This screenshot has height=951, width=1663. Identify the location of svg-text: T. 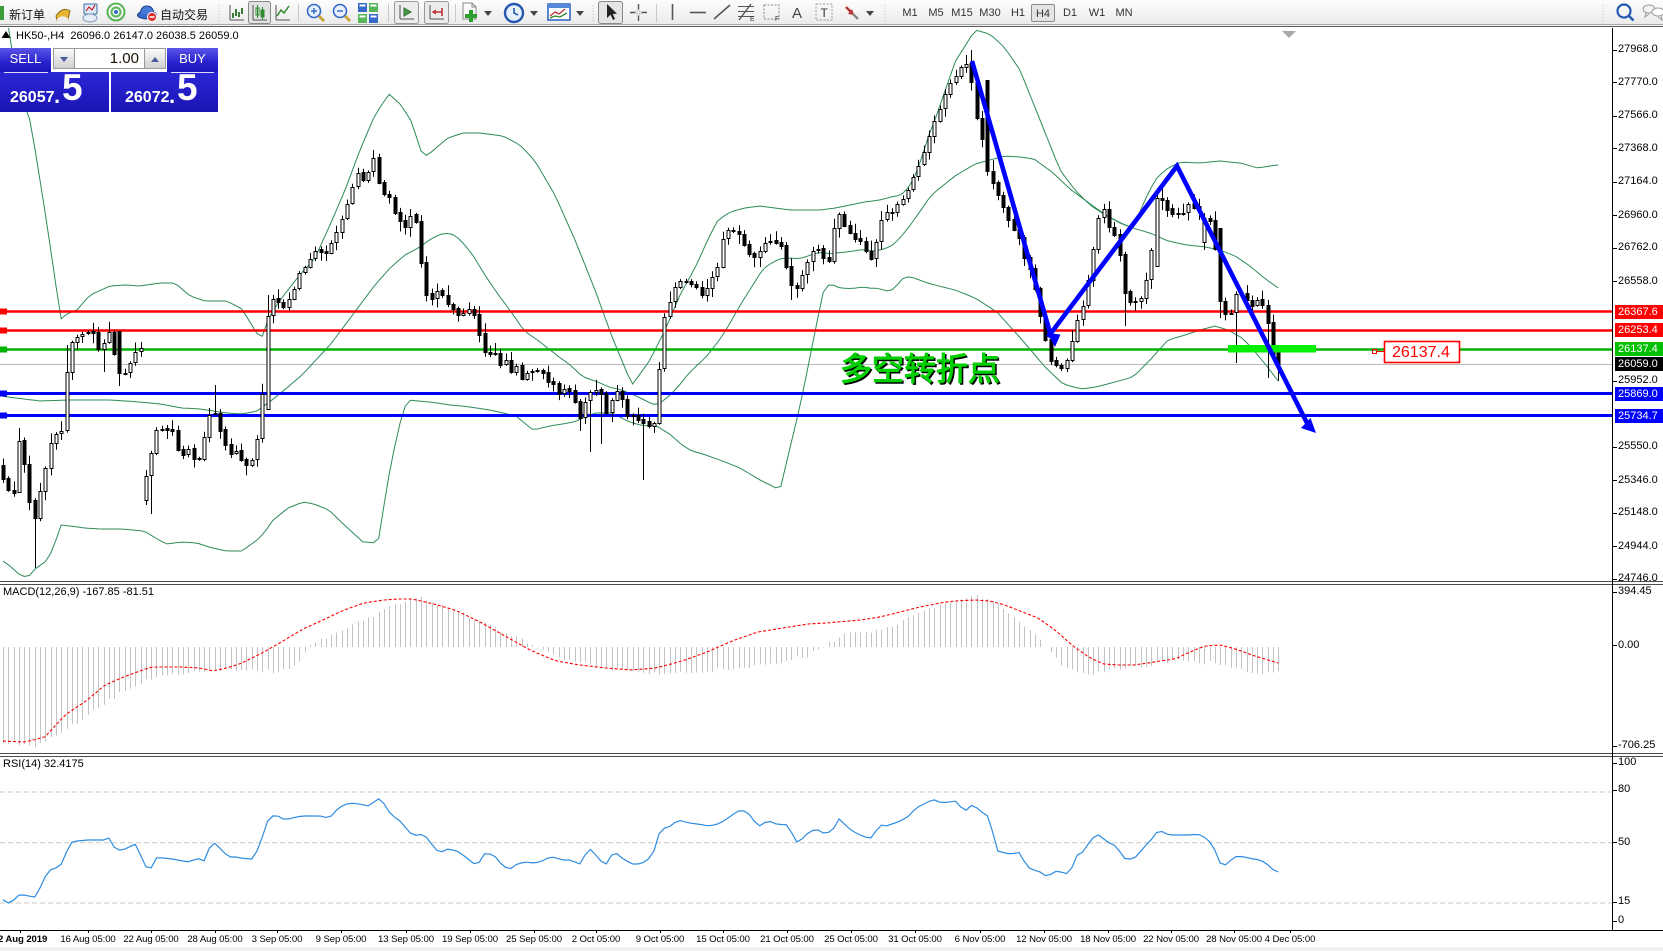
(825, 13).